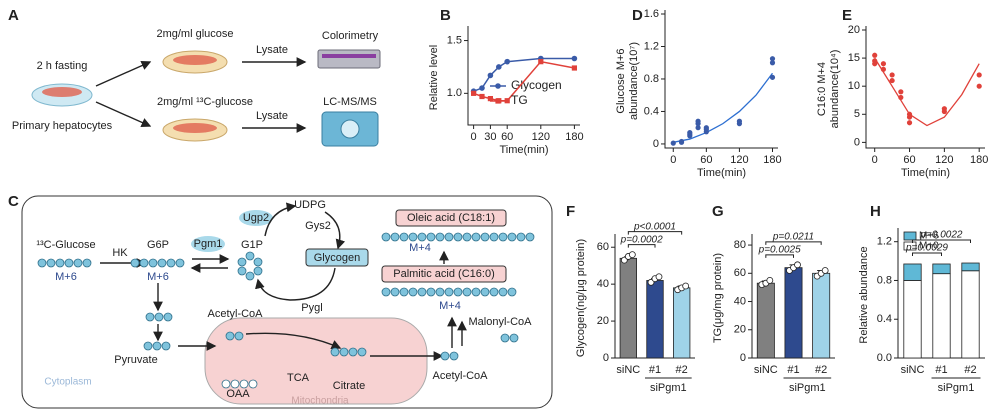 This screenshot has height=414, width=1000. Describe the element at coordinates (519, 100) in the screenshot. I see `legend-label: TG` at that location.